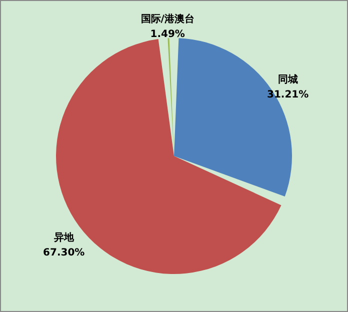  Describe the element at coordinates (63, 238) in the screenshot. I see `slice-label: 异地` at that location.